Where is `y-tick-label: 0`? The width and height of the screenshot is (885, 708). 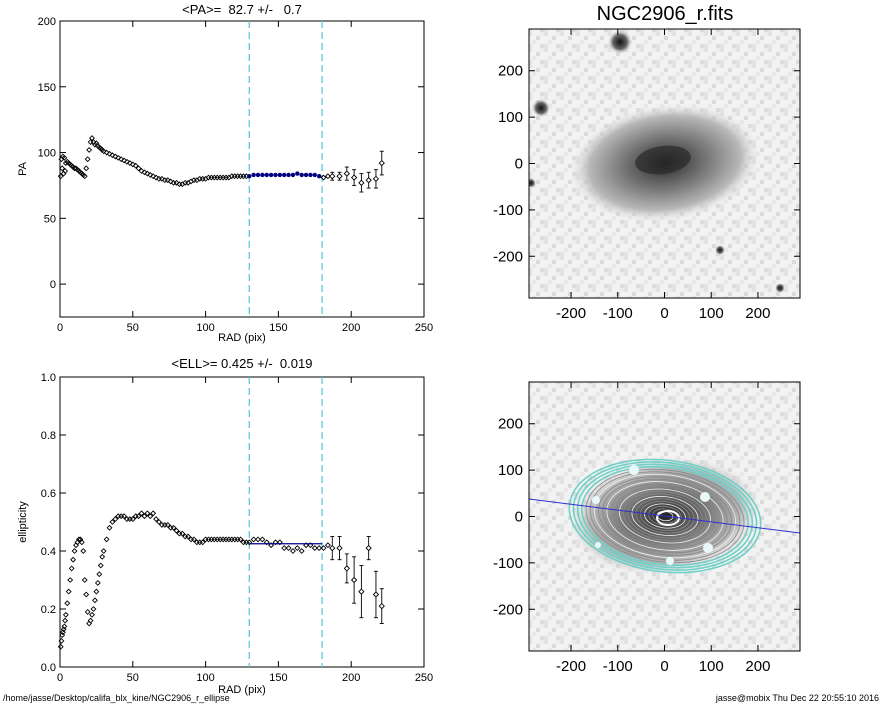
y-tick-label: 0 is located at coordinates (519, 164).